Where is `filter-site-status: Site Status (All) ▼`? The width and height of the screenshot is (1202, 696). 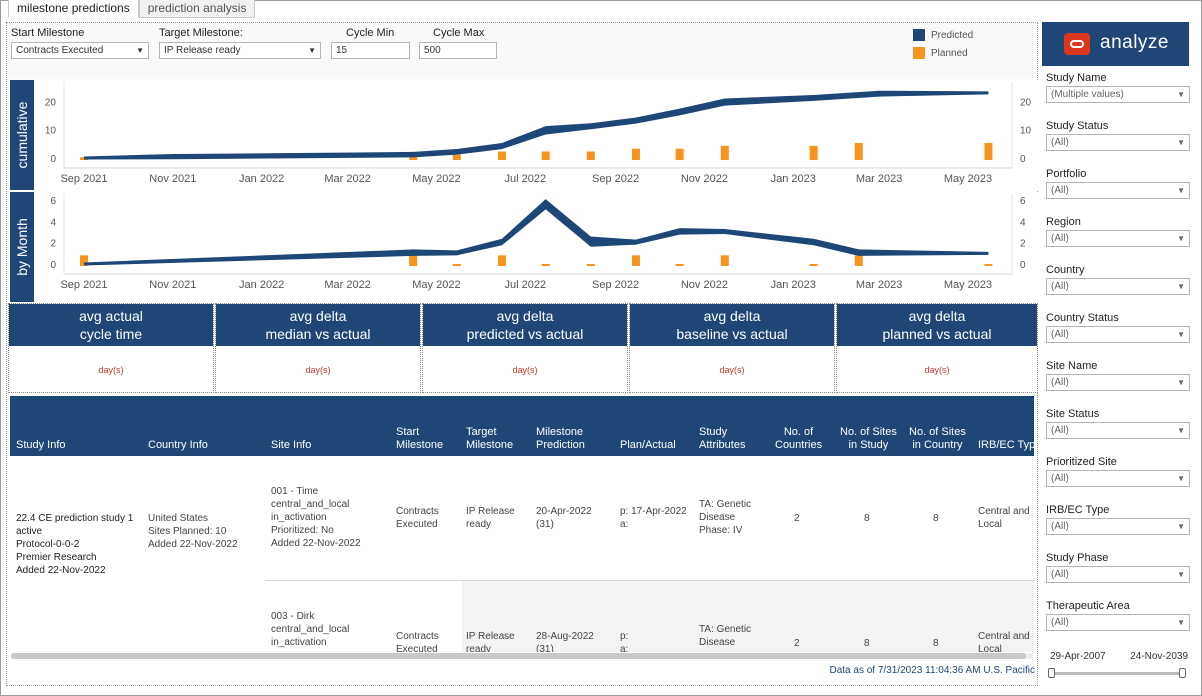 filter-site-status: Site Status (All) ▼ is located at coordinates (1118, 423).